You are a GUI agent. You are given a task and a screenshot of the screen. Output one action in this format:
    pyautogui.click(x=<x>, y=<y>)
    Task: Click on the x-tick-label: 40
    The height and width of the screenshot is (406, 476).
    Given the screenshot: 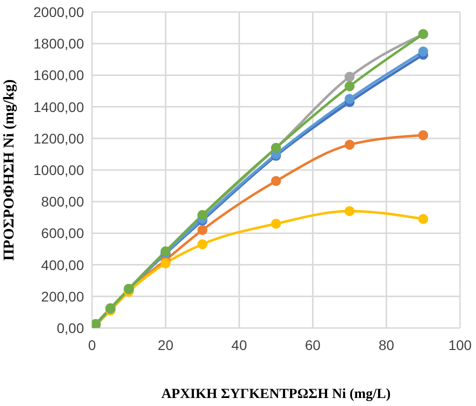 What is the action you would take?
    pyautogui.click(x=239, y=345)
    